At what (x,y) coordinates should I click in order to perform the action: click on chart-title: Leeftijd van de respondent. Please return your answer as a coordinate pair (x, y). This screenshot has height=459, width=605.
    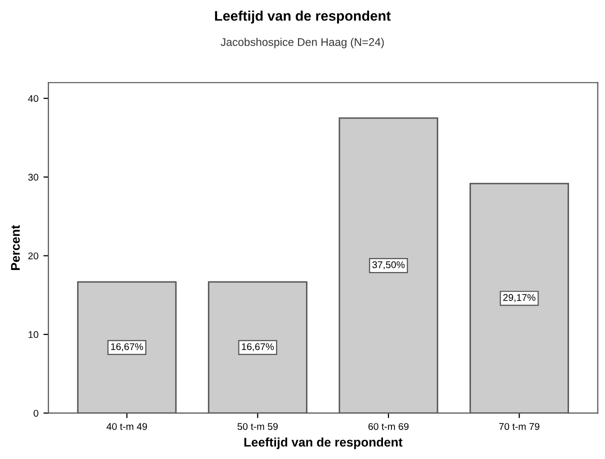
    Looking at the image, I should click on (303, 17).